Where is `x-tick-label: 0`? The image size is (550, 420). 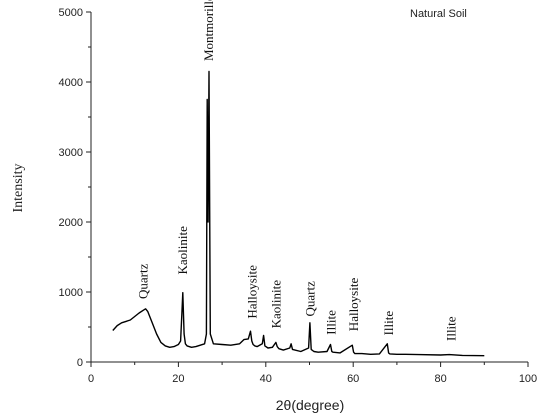 x-tick-label: 0 is located at coordinates (91, 379).